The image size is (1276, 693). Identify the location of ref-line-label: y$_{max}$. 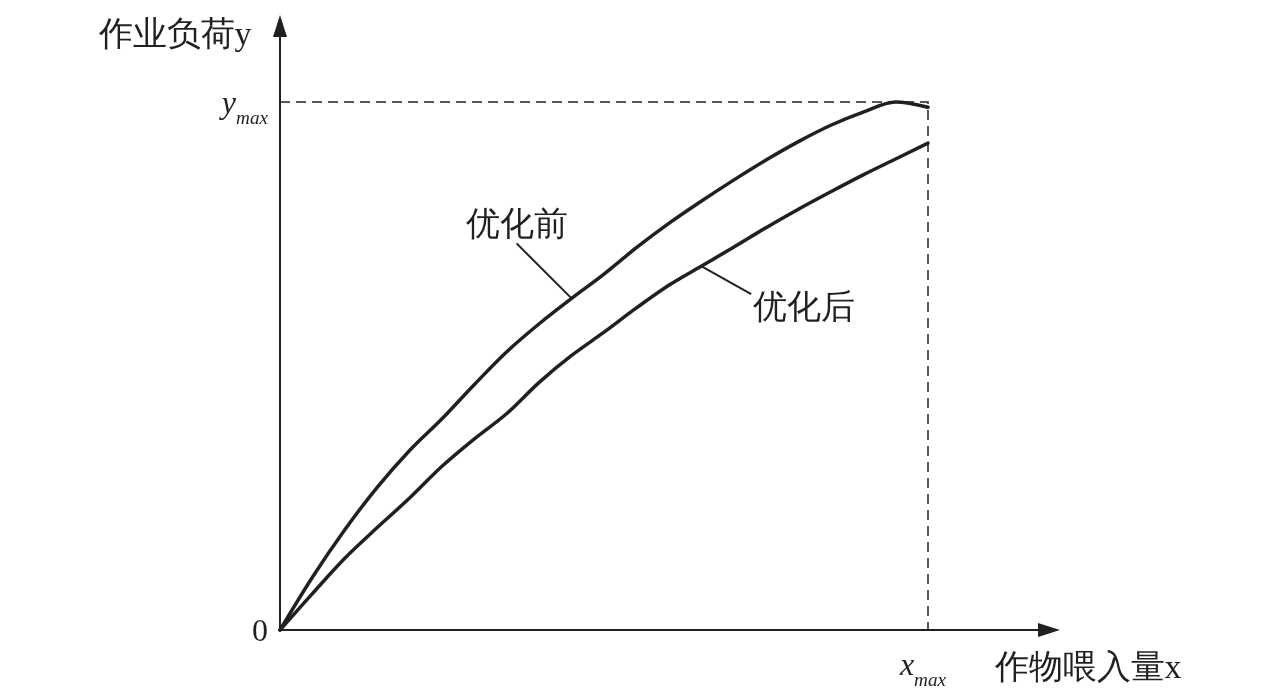
(243, 106).